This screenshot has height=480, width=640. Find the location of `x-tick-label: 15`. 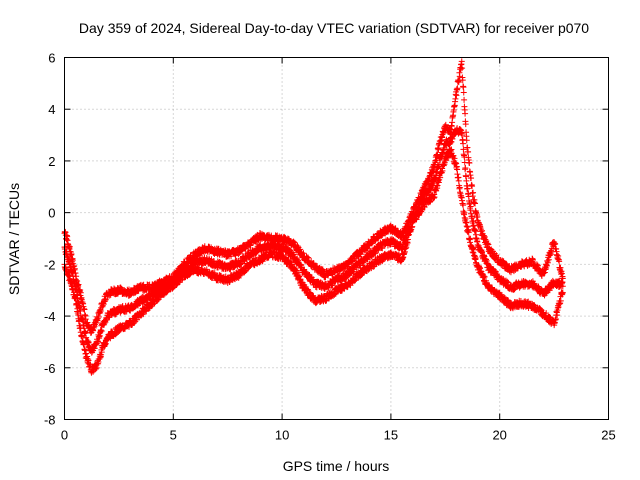

x-tick-label: 15 is located at coordinates (391, 435).